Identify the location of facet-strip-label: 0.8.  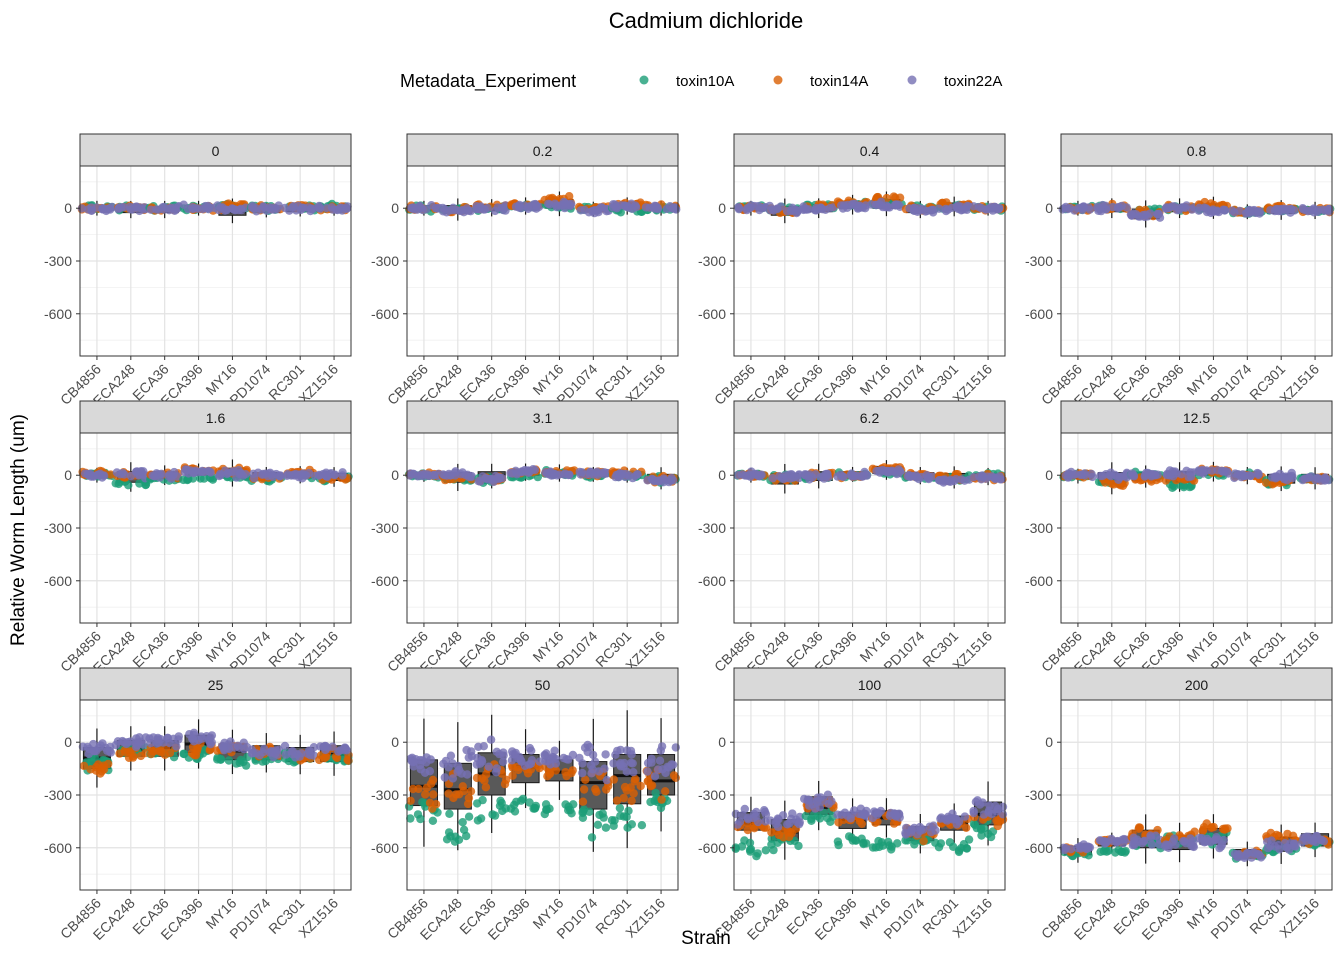
(1197, 151).